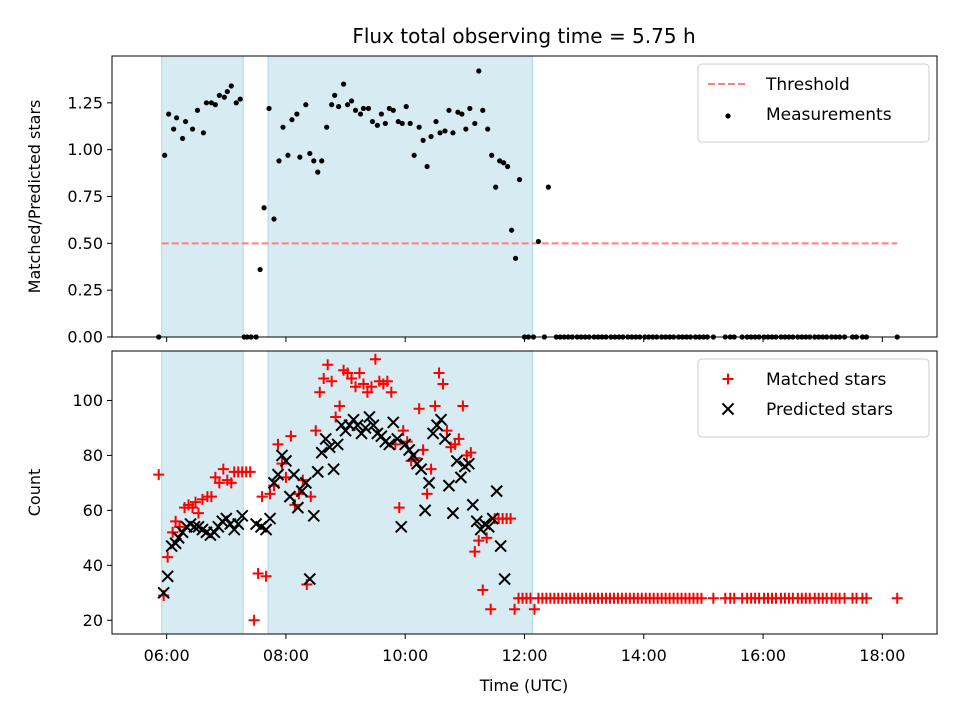 The width and height of the screenshot is (960, 720). Describe the element at coordinates (93, 620) in the screenshot. I see `panel1-y-tick-label: 20` at that location.